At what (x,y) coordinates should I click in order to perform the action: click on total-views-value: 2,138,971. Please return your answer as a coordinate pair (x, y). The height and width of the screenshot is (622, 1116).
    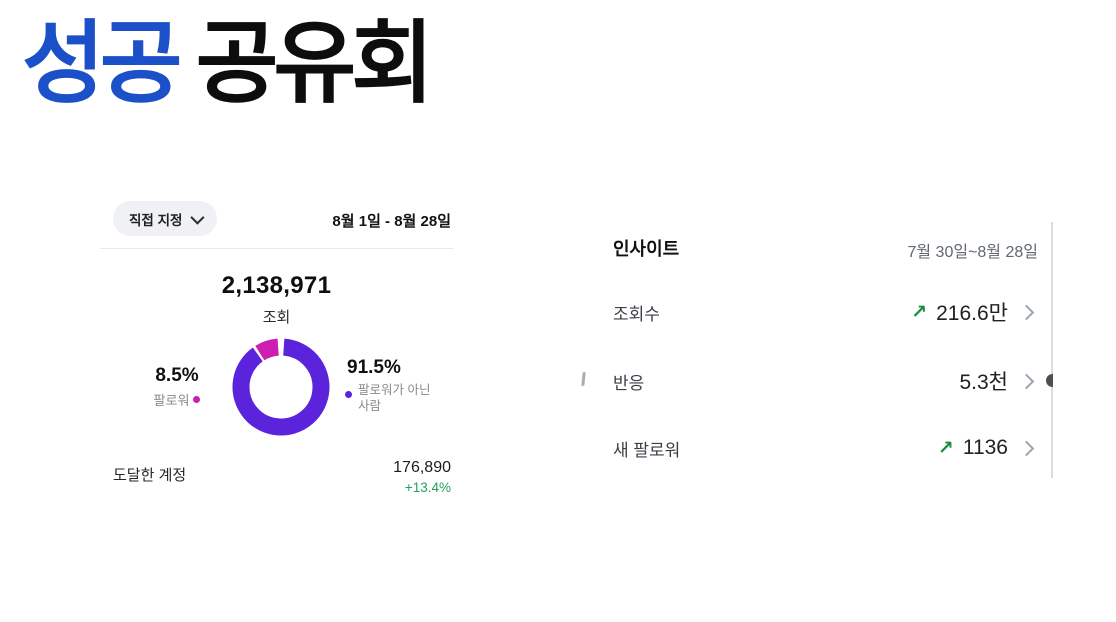
    Looking at the image, I should click on (276, 285).